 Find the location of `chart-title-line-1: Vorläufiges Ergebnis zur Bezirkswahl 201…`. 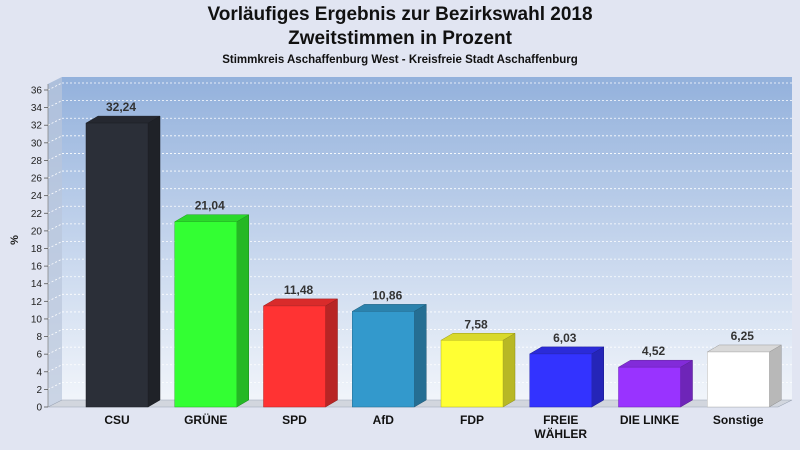

chart-title-line-1: Vorläufiges Ergebnis zur Bezirkswahl 201… is located at coordinates (400, 14).